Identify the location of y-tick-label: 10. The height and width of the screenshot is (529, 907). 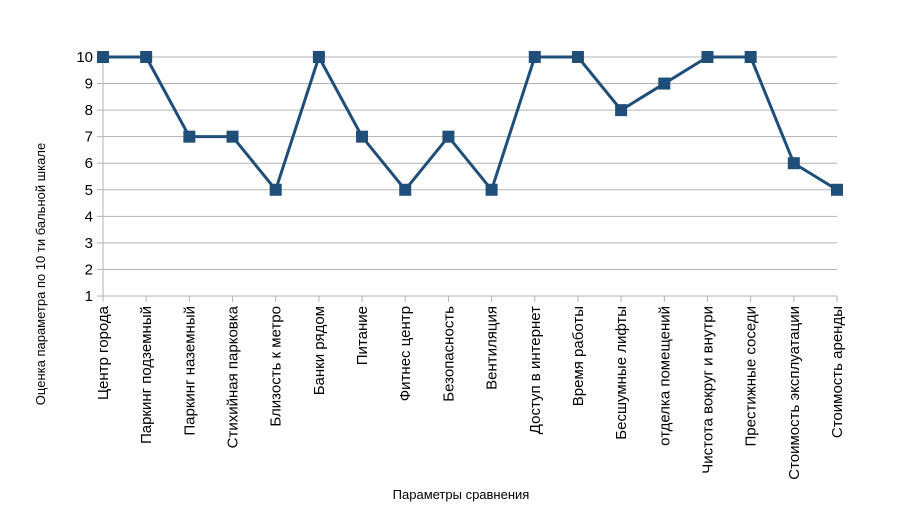
(84, 57).